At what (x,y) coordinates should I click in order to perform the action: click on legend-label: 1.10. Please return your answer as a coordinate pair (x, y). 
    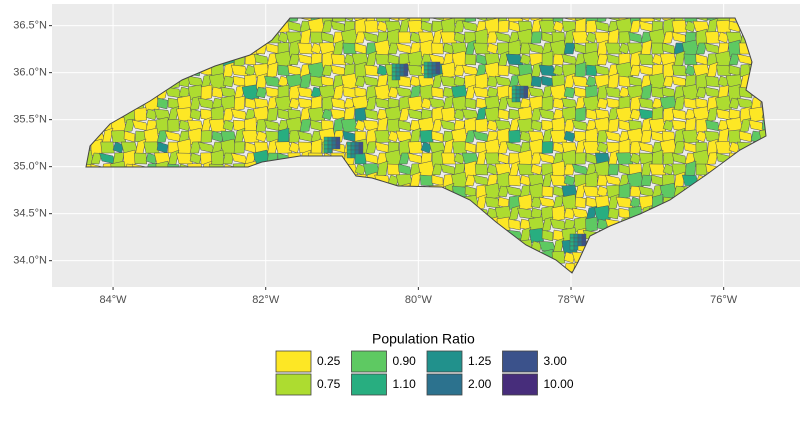
    Looking at the image, I should click on (405, 384).